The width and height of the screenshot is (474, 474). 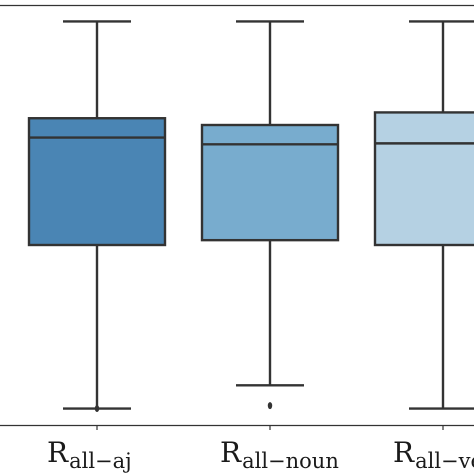 I want to click on x-tick-label: Rall−aj, so click(x=89, y=454).